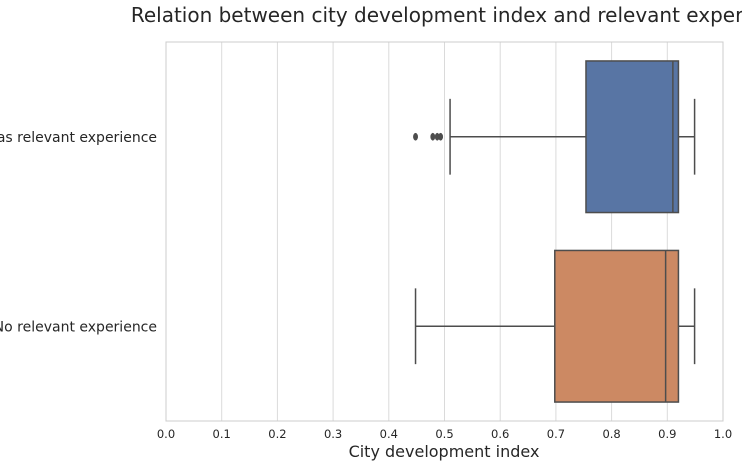 Image resolution: width=742 pixels, height=465 pixels. Describe the element at coordinates (667, 434) in the screenshot. I see `x-tick-label: 0.9` at that location.